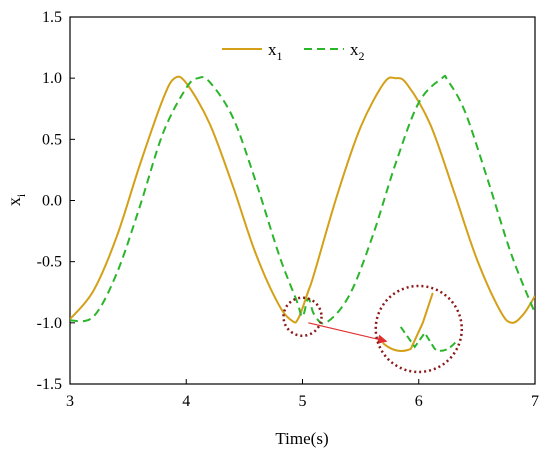 Image resolution: width=550 pixels, height=458 pixels. What do you see at coordinates (408, 322) in the screenshot?
I see `zoom-detail-x1` at bounding box center [408, 322].